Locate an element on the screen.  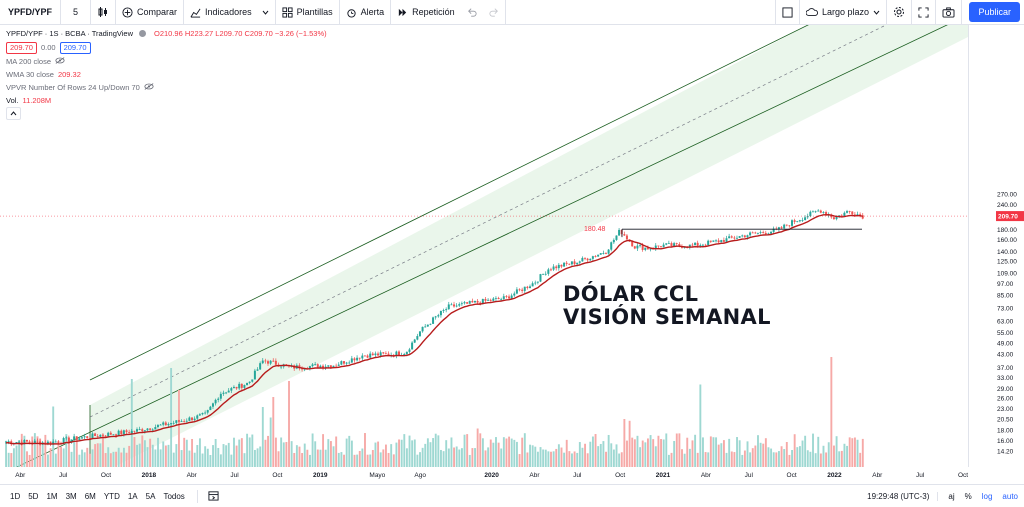
snapshot-button is located at coordinates (949, 12).